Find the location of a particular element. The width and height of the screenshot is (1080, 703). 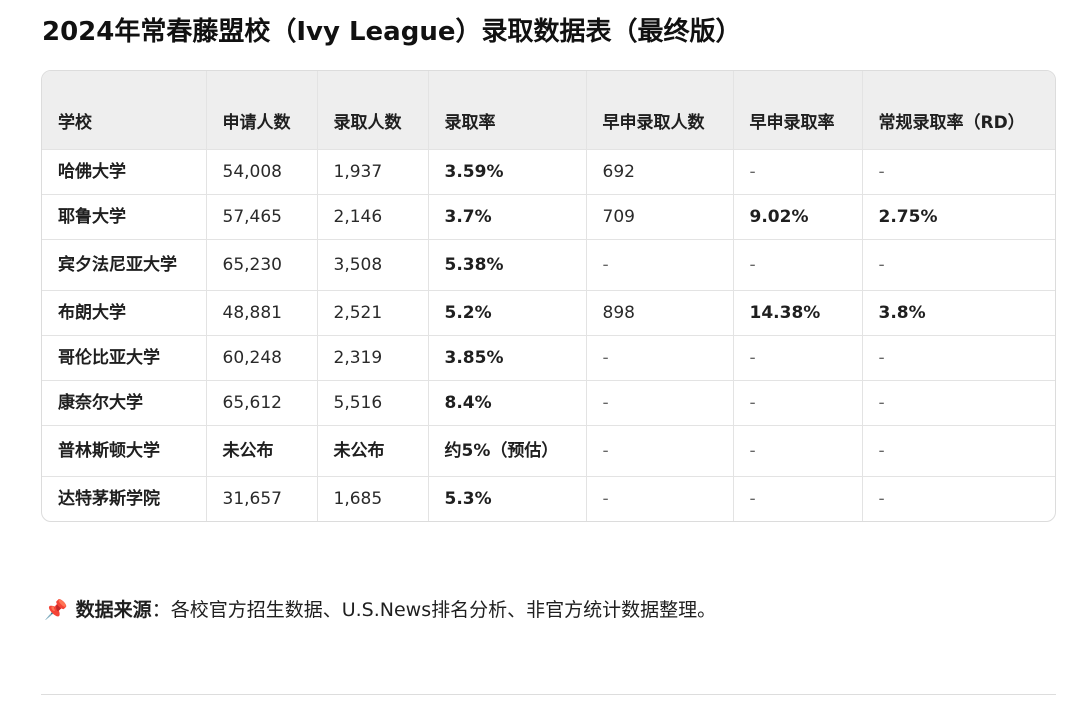

cell-applicants: 48,881 is located at coordinates (261, 312).